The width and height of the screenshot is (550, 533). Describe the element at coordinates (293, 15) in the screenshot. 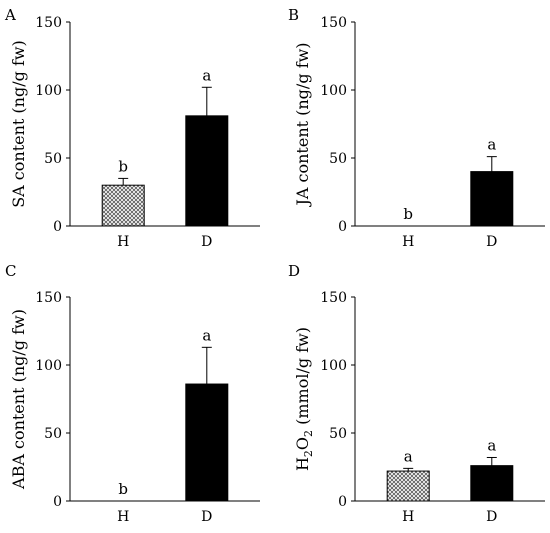

I see `panel-letter: B` at that location.